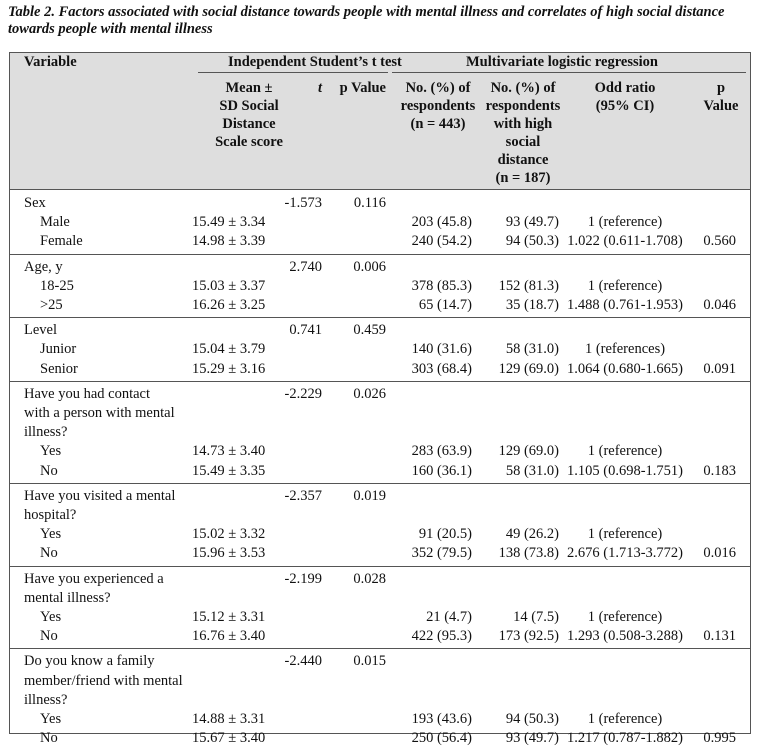 The image size is (760, 747). I want to click on n-all: 65 (14.7), so click(445, 305).